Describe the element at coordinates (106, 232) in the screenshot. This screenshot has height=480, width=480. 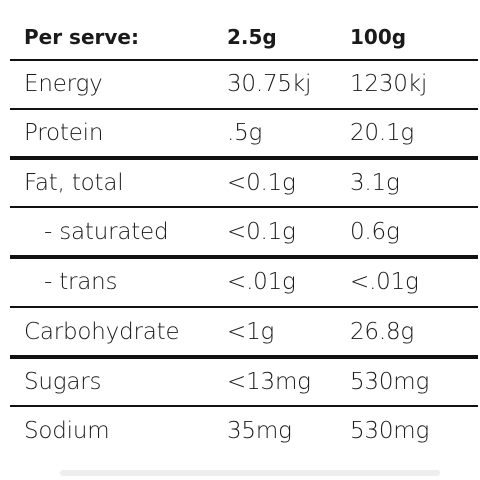
I see `row-label: - saturated` at that location.